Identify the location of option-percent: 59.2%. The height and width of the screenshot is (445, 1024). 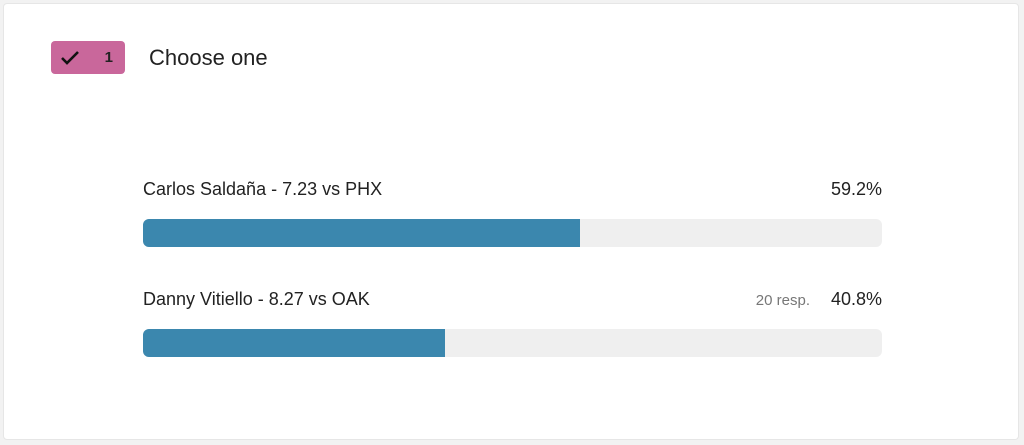
(856, 189).